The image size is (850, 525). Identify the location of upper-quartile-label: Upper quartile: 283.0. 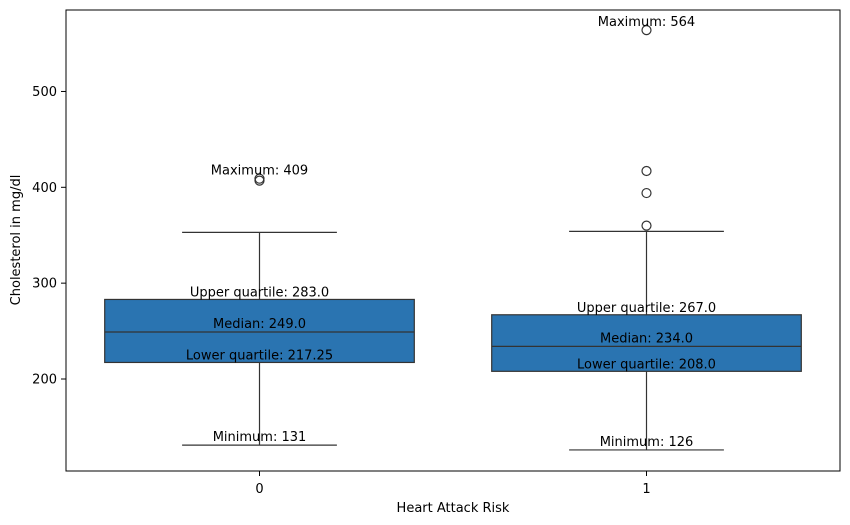
(259, 292).